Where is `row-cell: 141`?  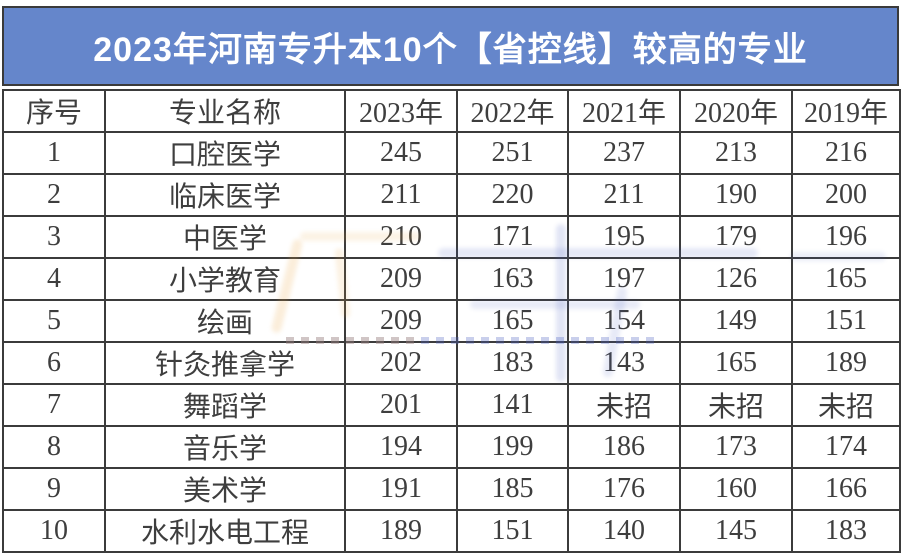
row-cell: 141 is located at coordinates (512, 405).